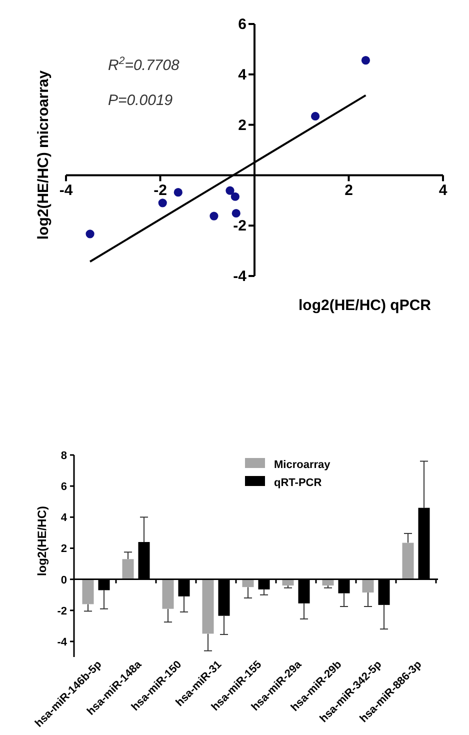  What do you see at coordinates (141, 100) in the screenshot?
I see `annotation: P=0.0019` at bounding box center [141, 100].